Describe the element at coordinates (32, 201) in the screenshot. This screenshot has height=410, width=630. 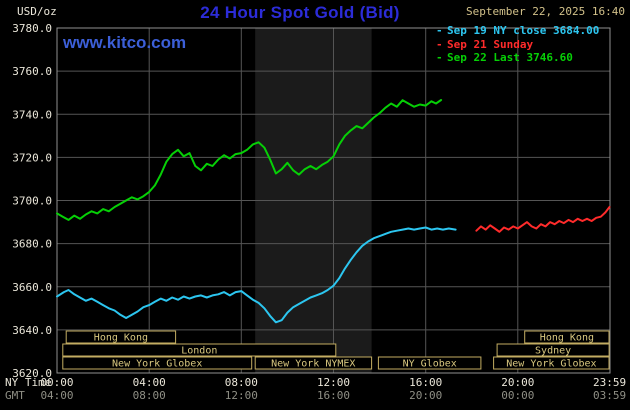
I see `y-tick-label: 3700.0` at that location.